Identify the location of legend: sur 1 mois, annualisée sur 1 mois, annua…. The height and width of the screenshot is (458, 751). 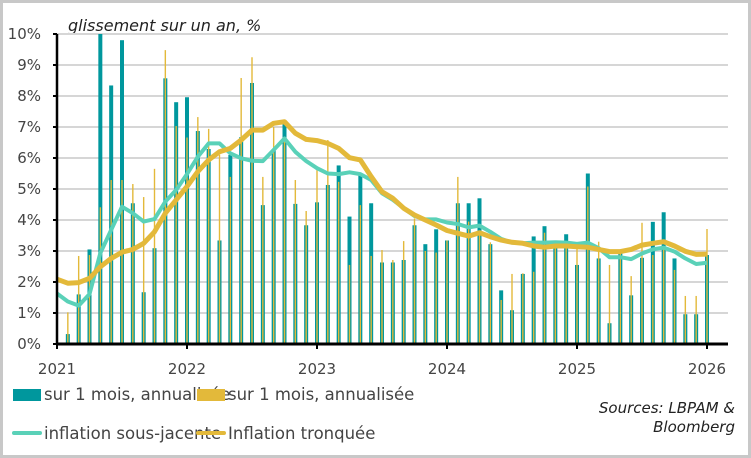
(213, 414).